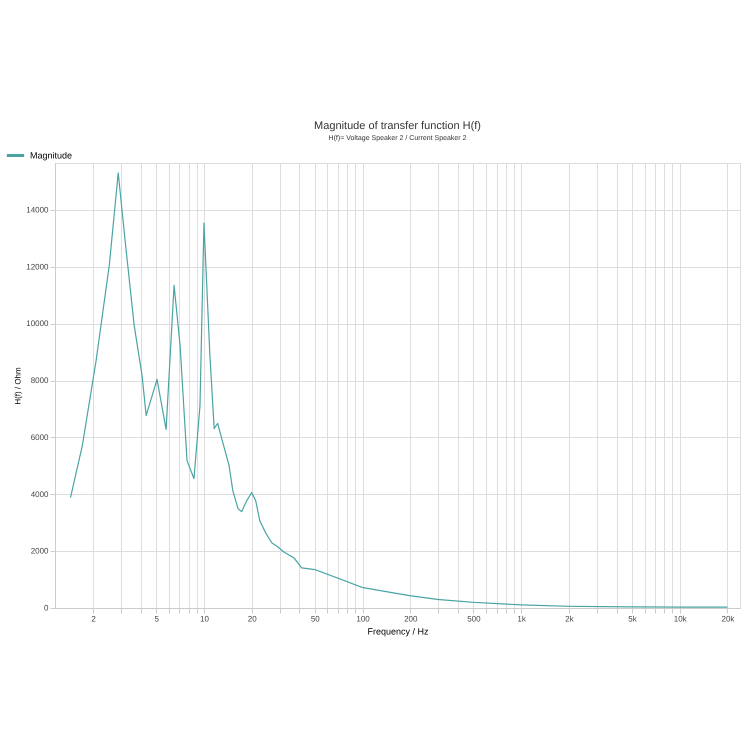 This screenshot has height=750, width=750. What do you see at coordinates (522, 619) in the screenshot?
I see `x-tick-label: 1k` at bounding box center [522, 619].